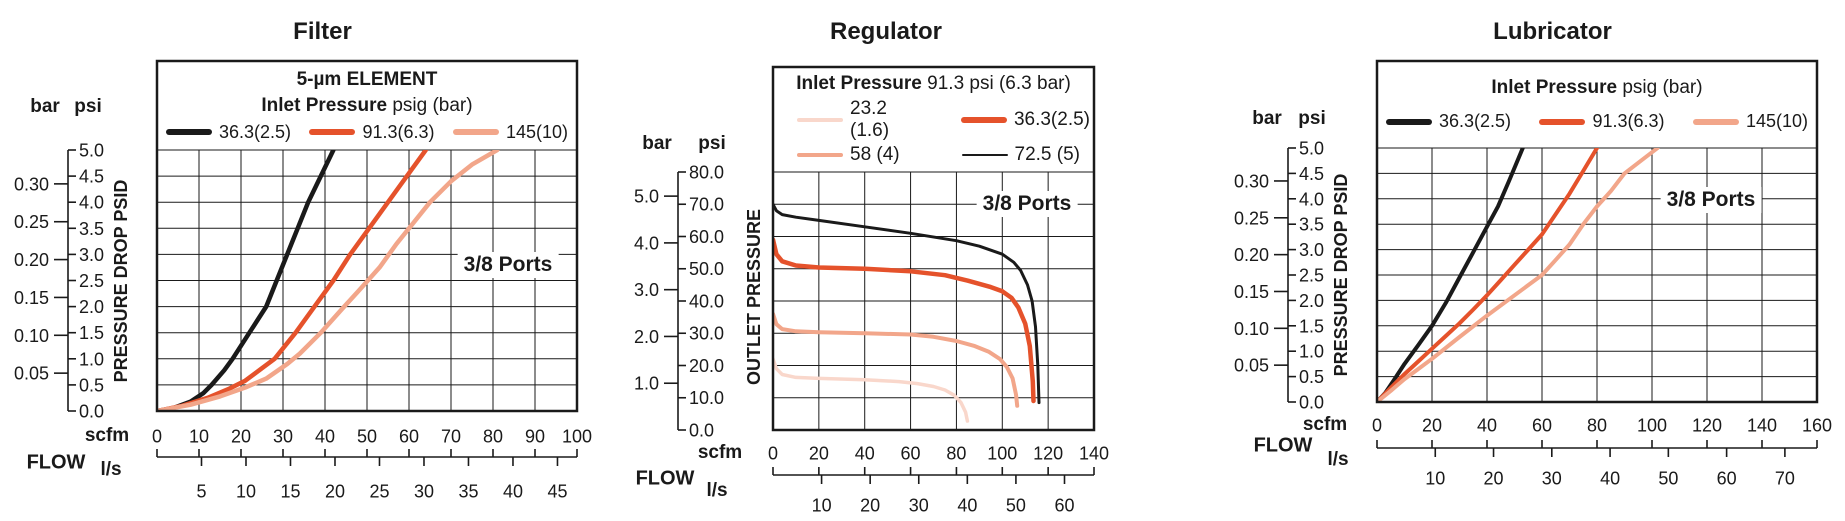 This screenshot has width=1845, height=521. I want to click on x-tick-labels: 0 20 40 60 80 100 120 140 10 20 30 40 50 60, so click(938, 479).